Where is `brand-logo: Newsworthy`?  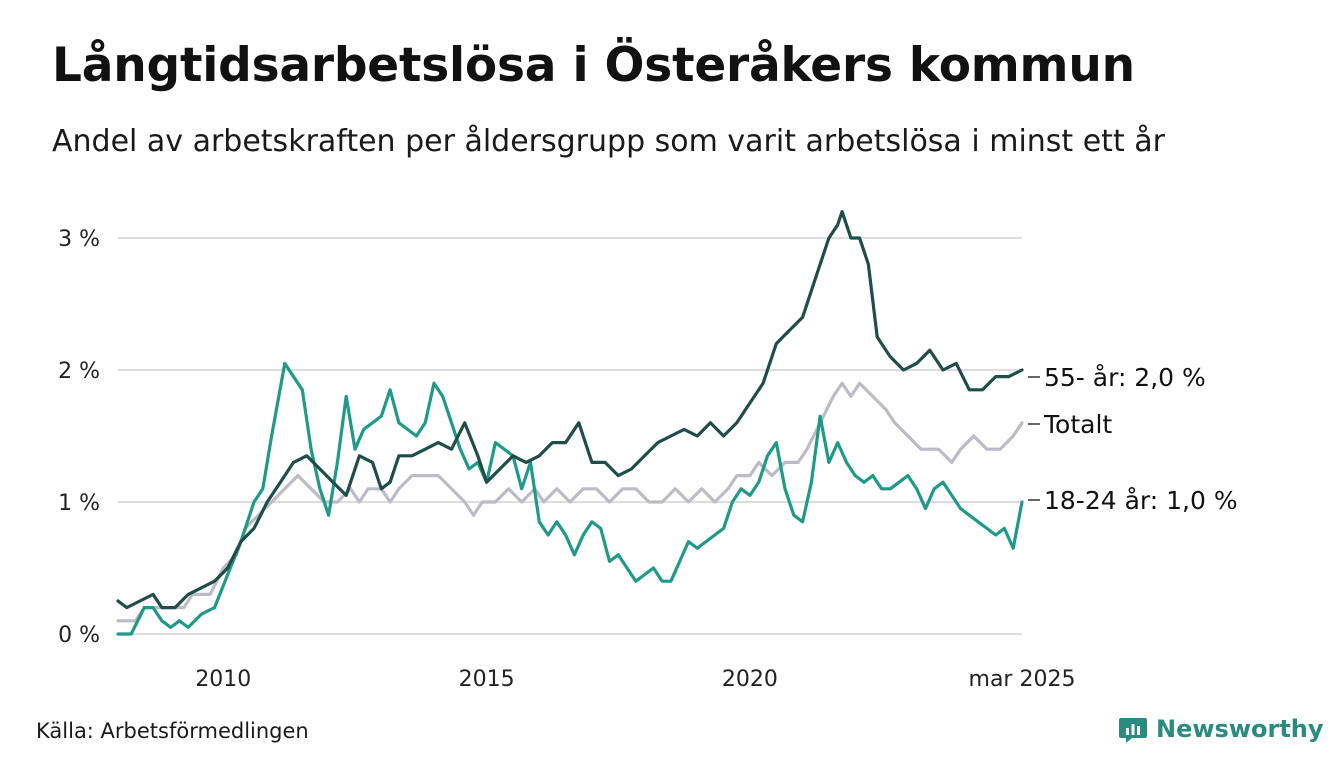
brand-logo: Newsworthy is located at coordinates (1221, 729).